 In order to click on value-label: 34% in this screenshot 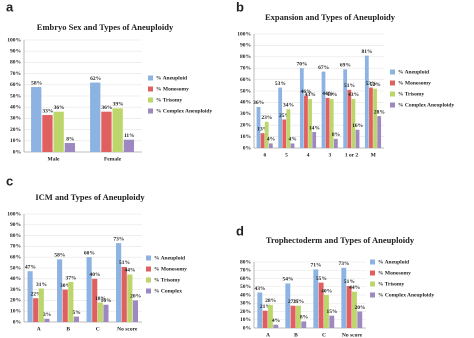, I will do `click(288, 106)`.